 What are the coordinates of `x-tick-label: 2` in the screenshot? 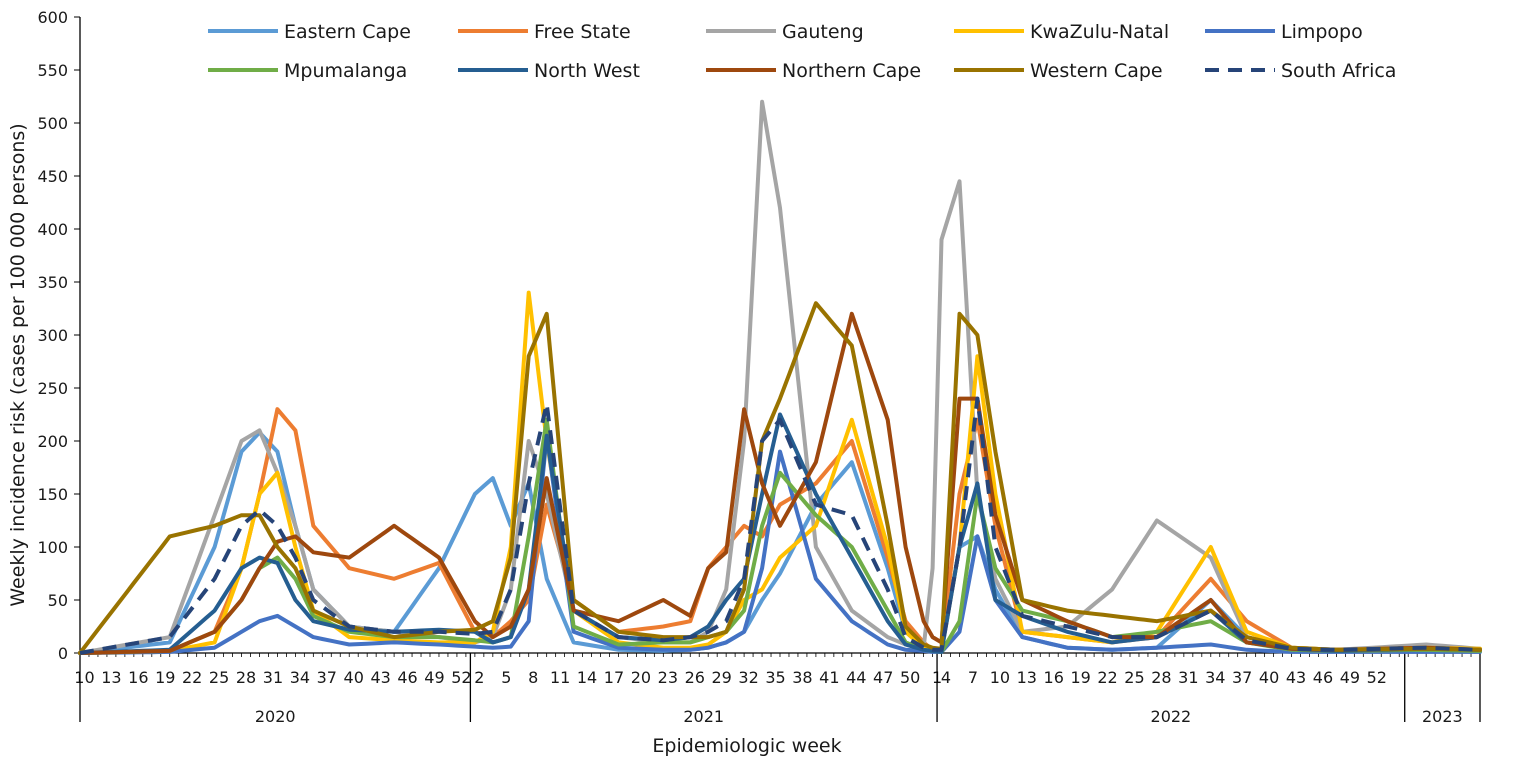 It's located at (479, 677).